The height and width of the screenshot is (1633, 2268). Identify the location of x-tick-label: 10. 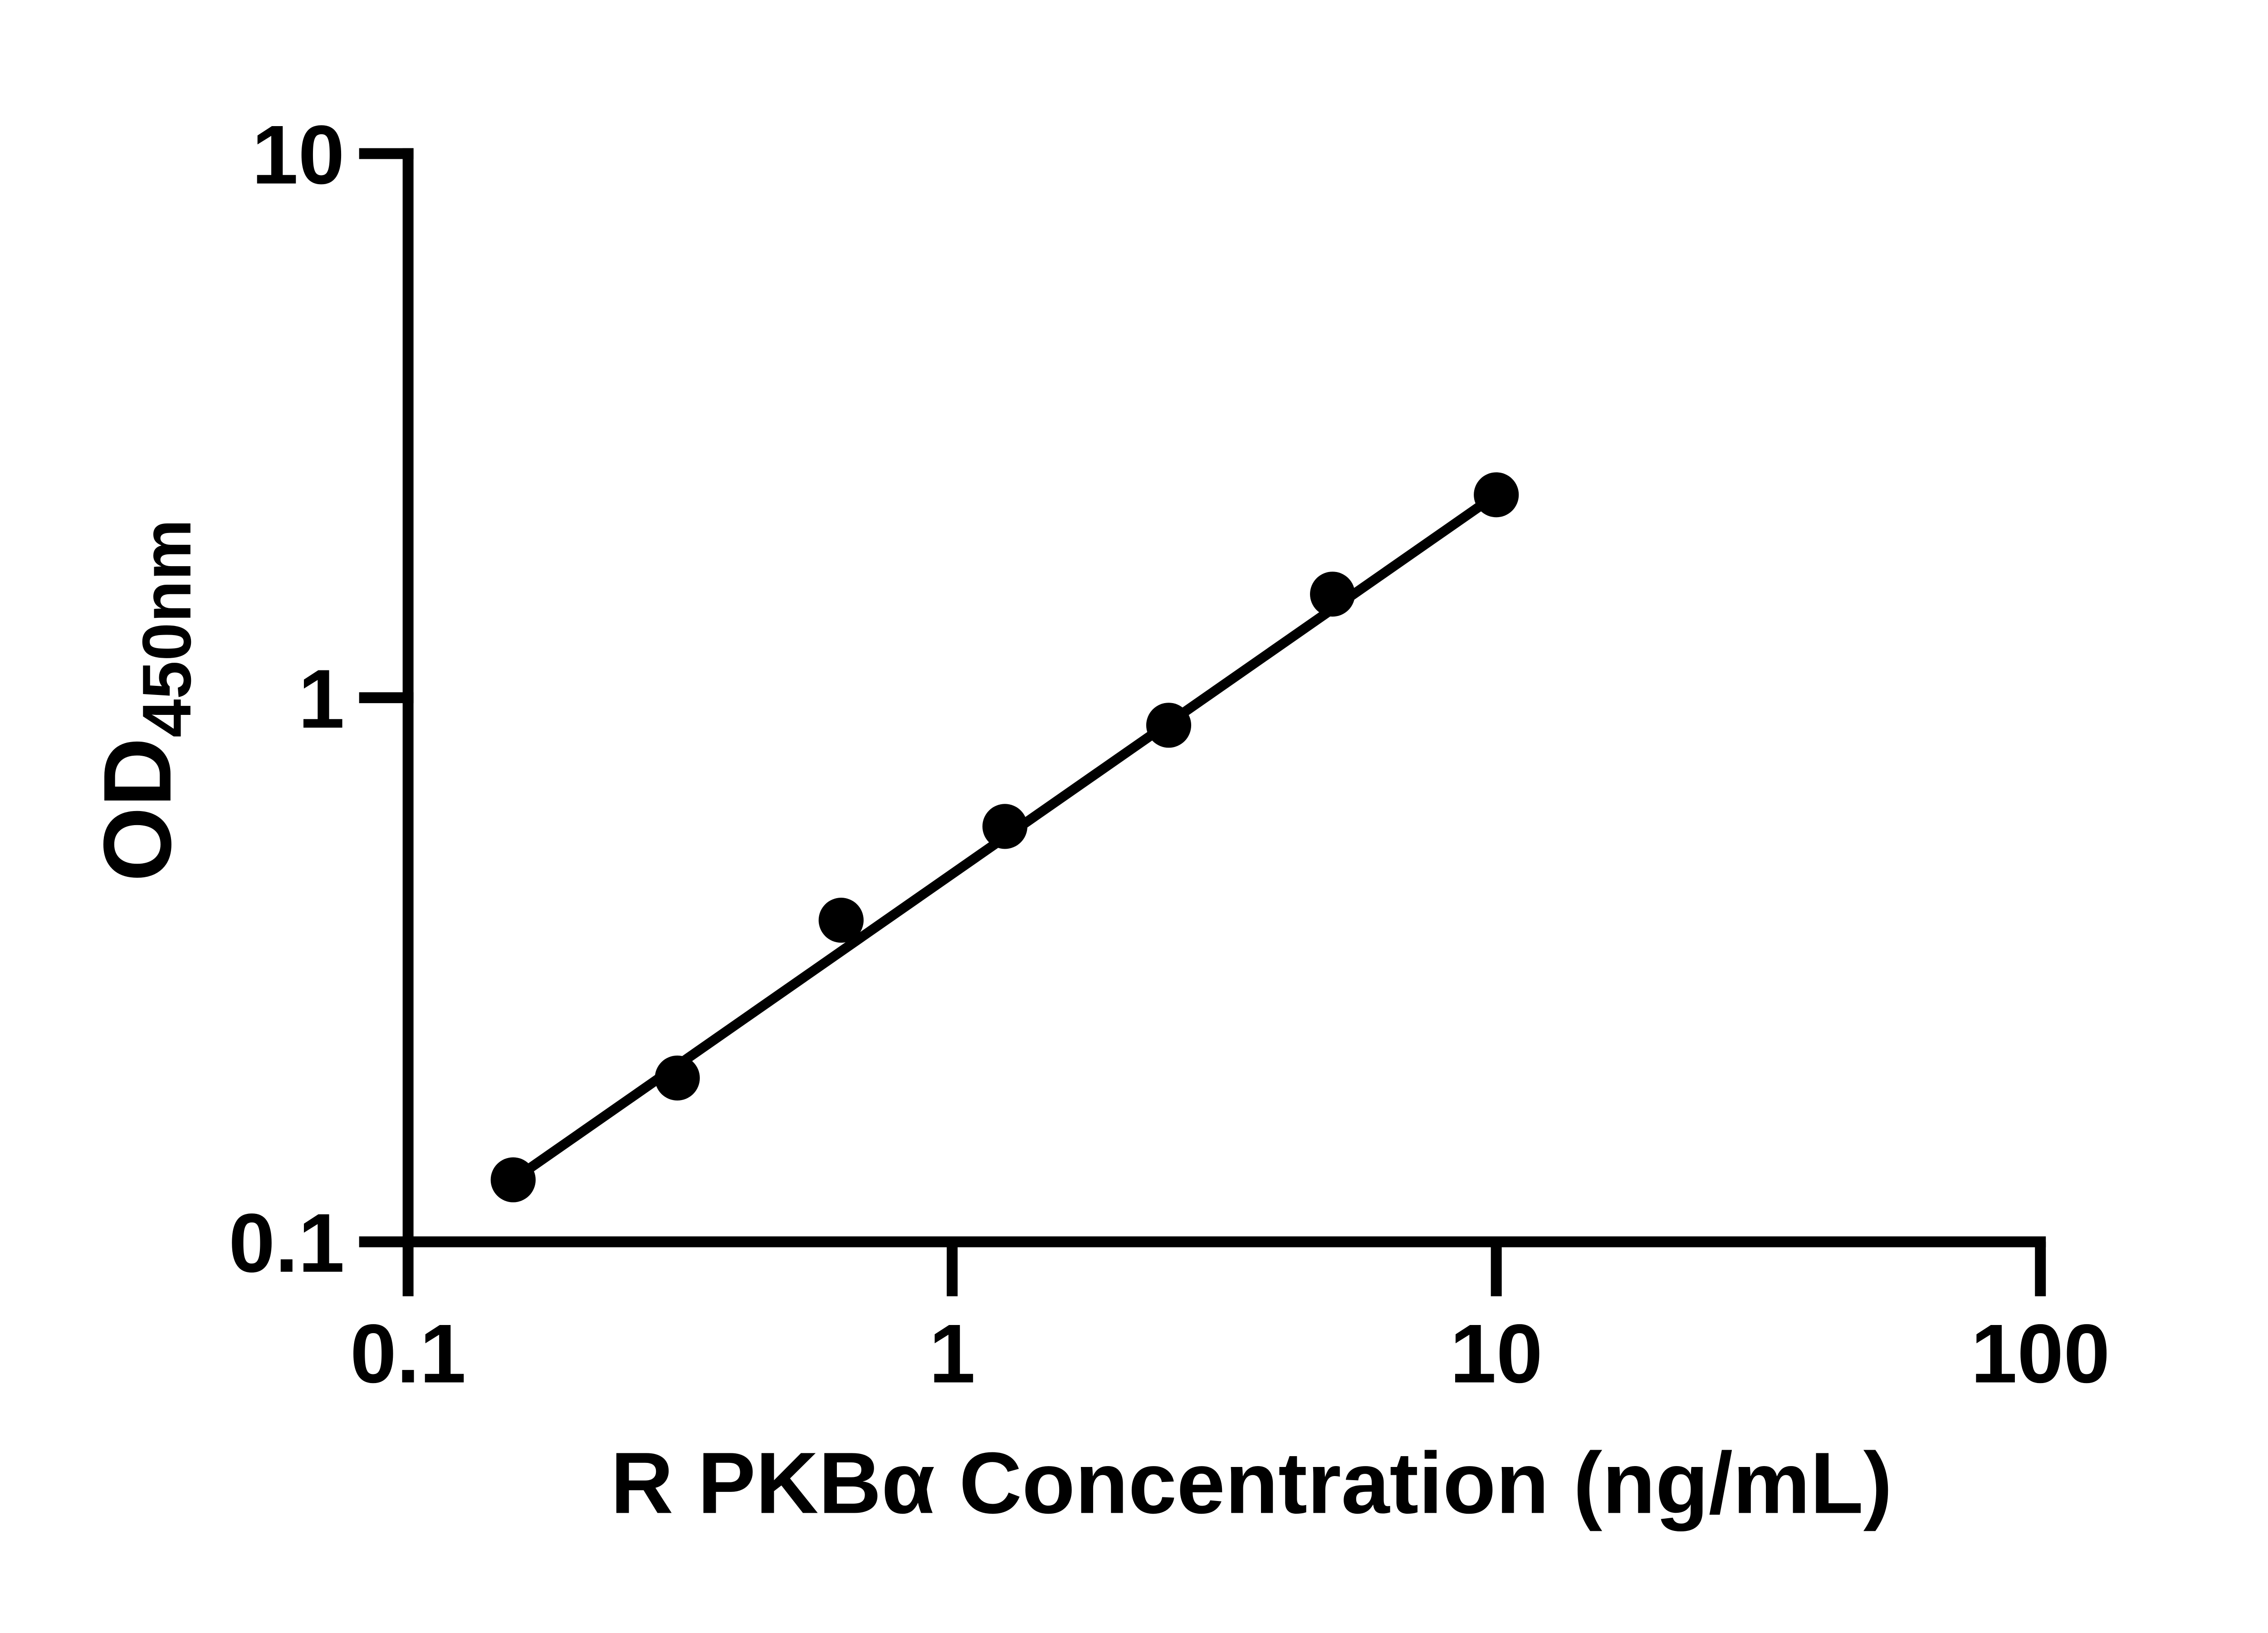
(1497, 1353).